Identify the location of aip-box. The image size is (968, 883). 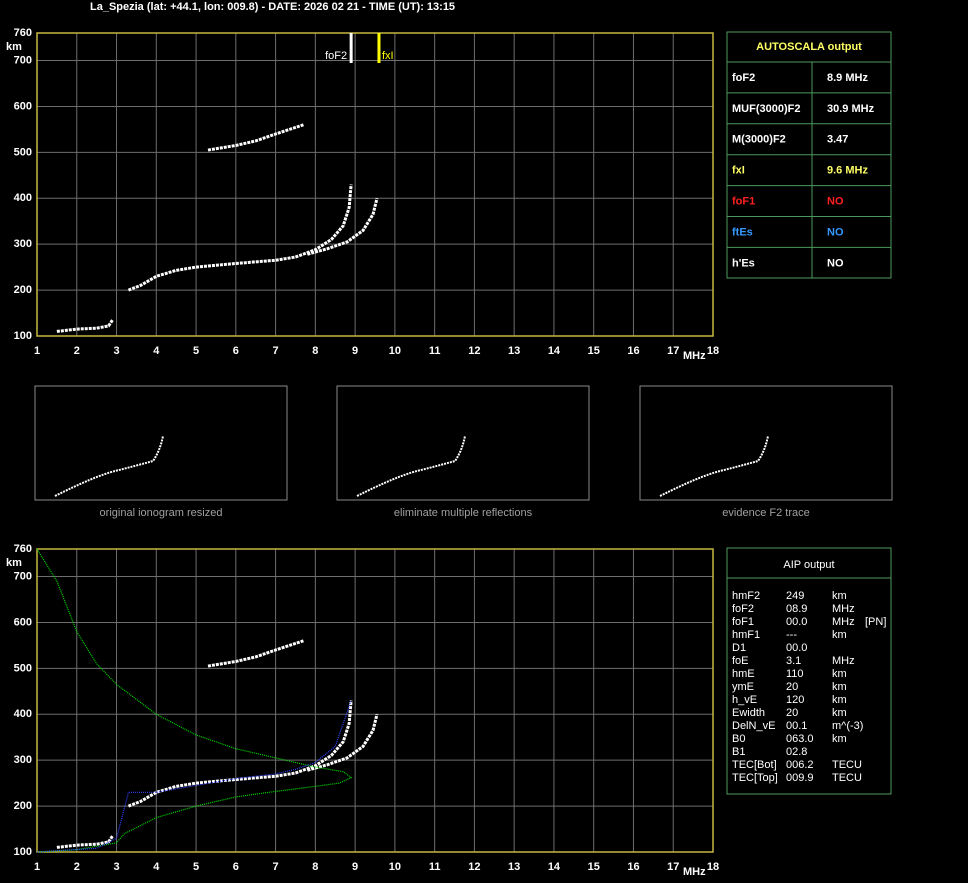
(809, 671).